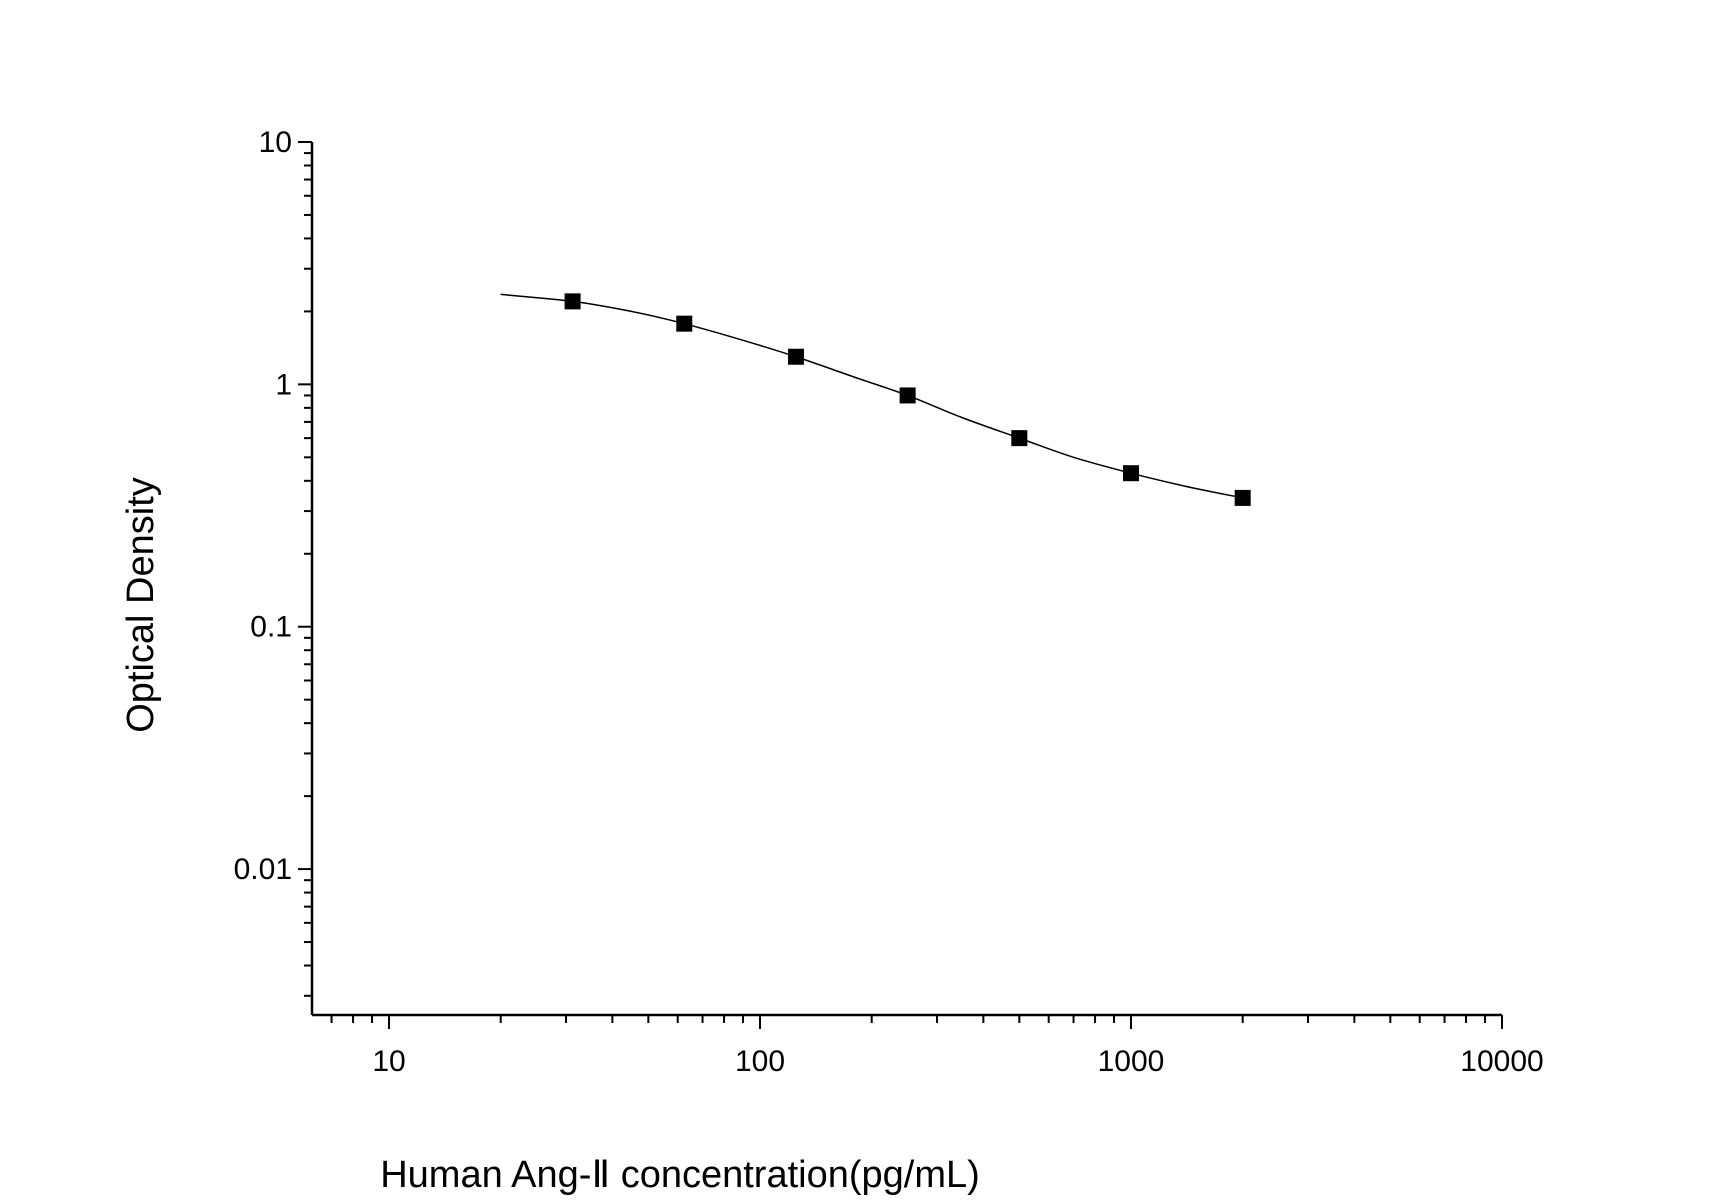  Describe the element at coordinates (1501, 1061) in the screenshot. I see `x-tick-label: 10000` at that location.